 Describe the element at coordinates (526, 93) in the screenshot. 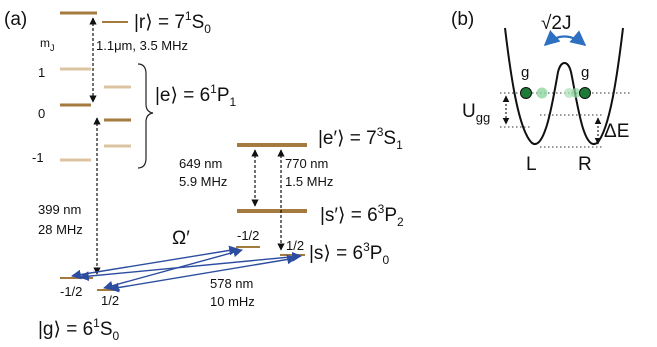

I see `atom-left` at that location.